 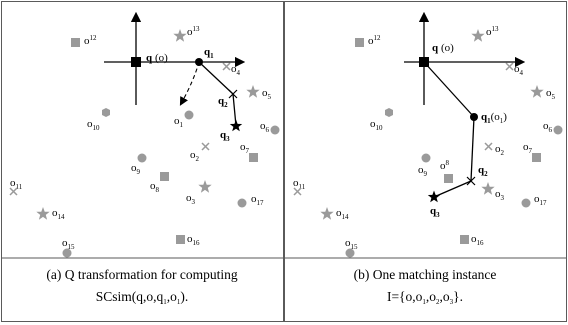 I want to click on object-o12-a, so click(x=75, y=42).